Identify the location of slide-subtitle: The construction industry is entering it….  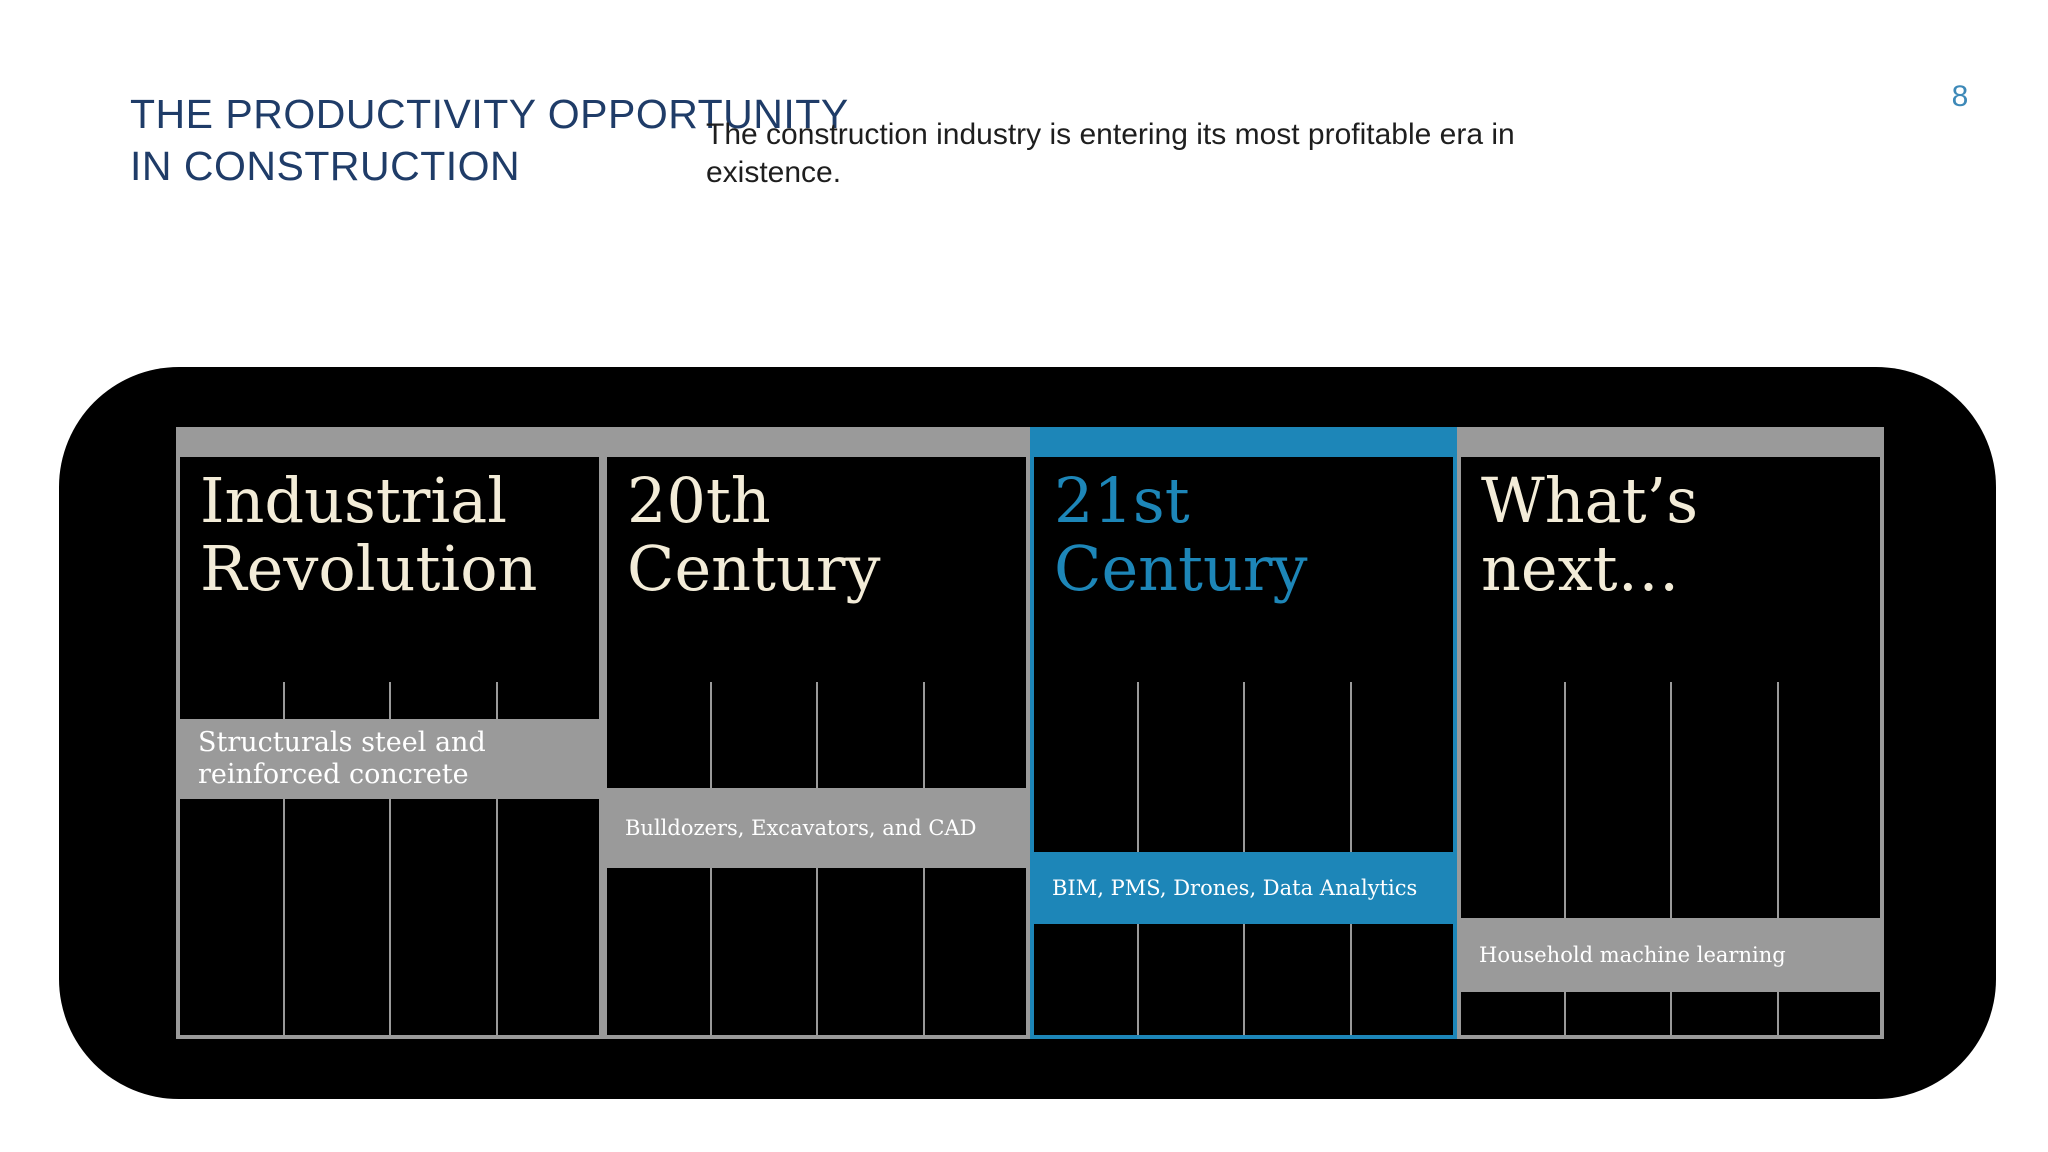
(1110, 153).